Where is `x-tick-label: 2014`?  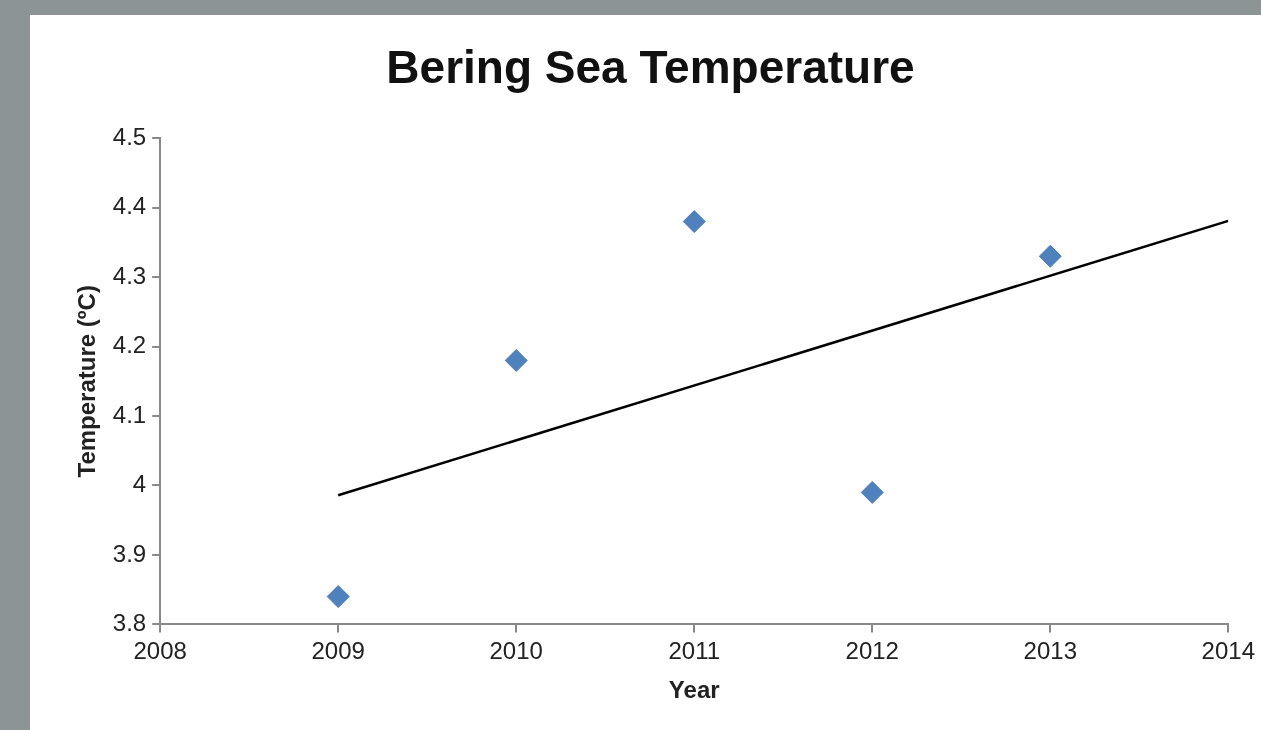
x-tick-label: 2014 is located at coordinates (1228, 651).